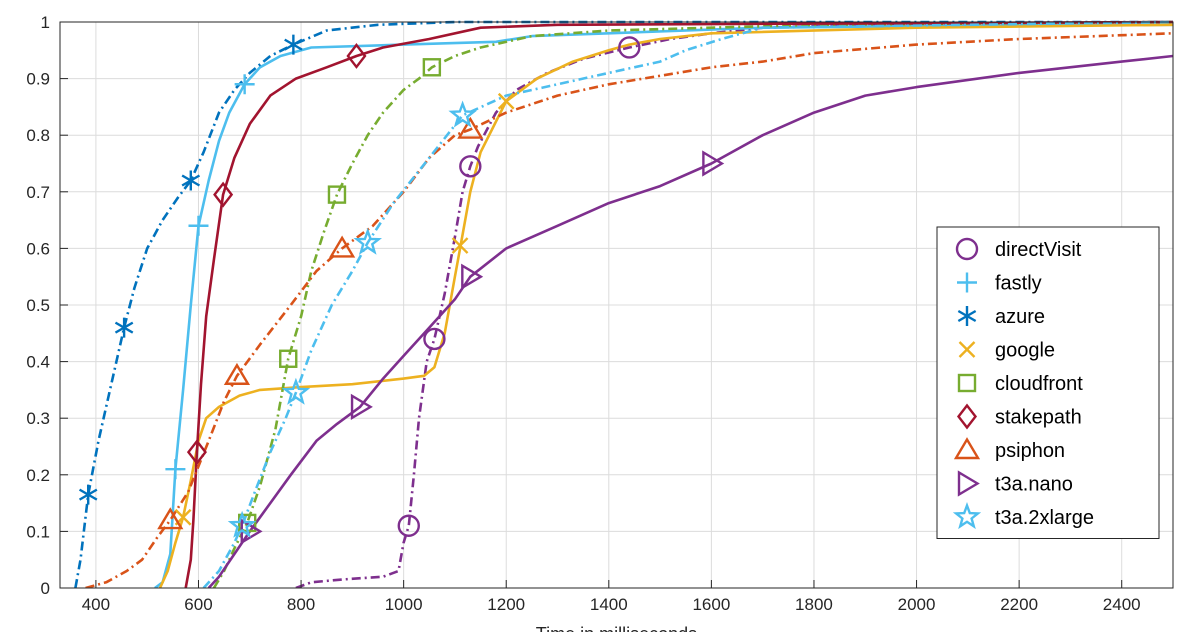 The height and width of the screenshot is (632, 1194). I want to click on legend-marker-cloudfront, so click(967, 383).